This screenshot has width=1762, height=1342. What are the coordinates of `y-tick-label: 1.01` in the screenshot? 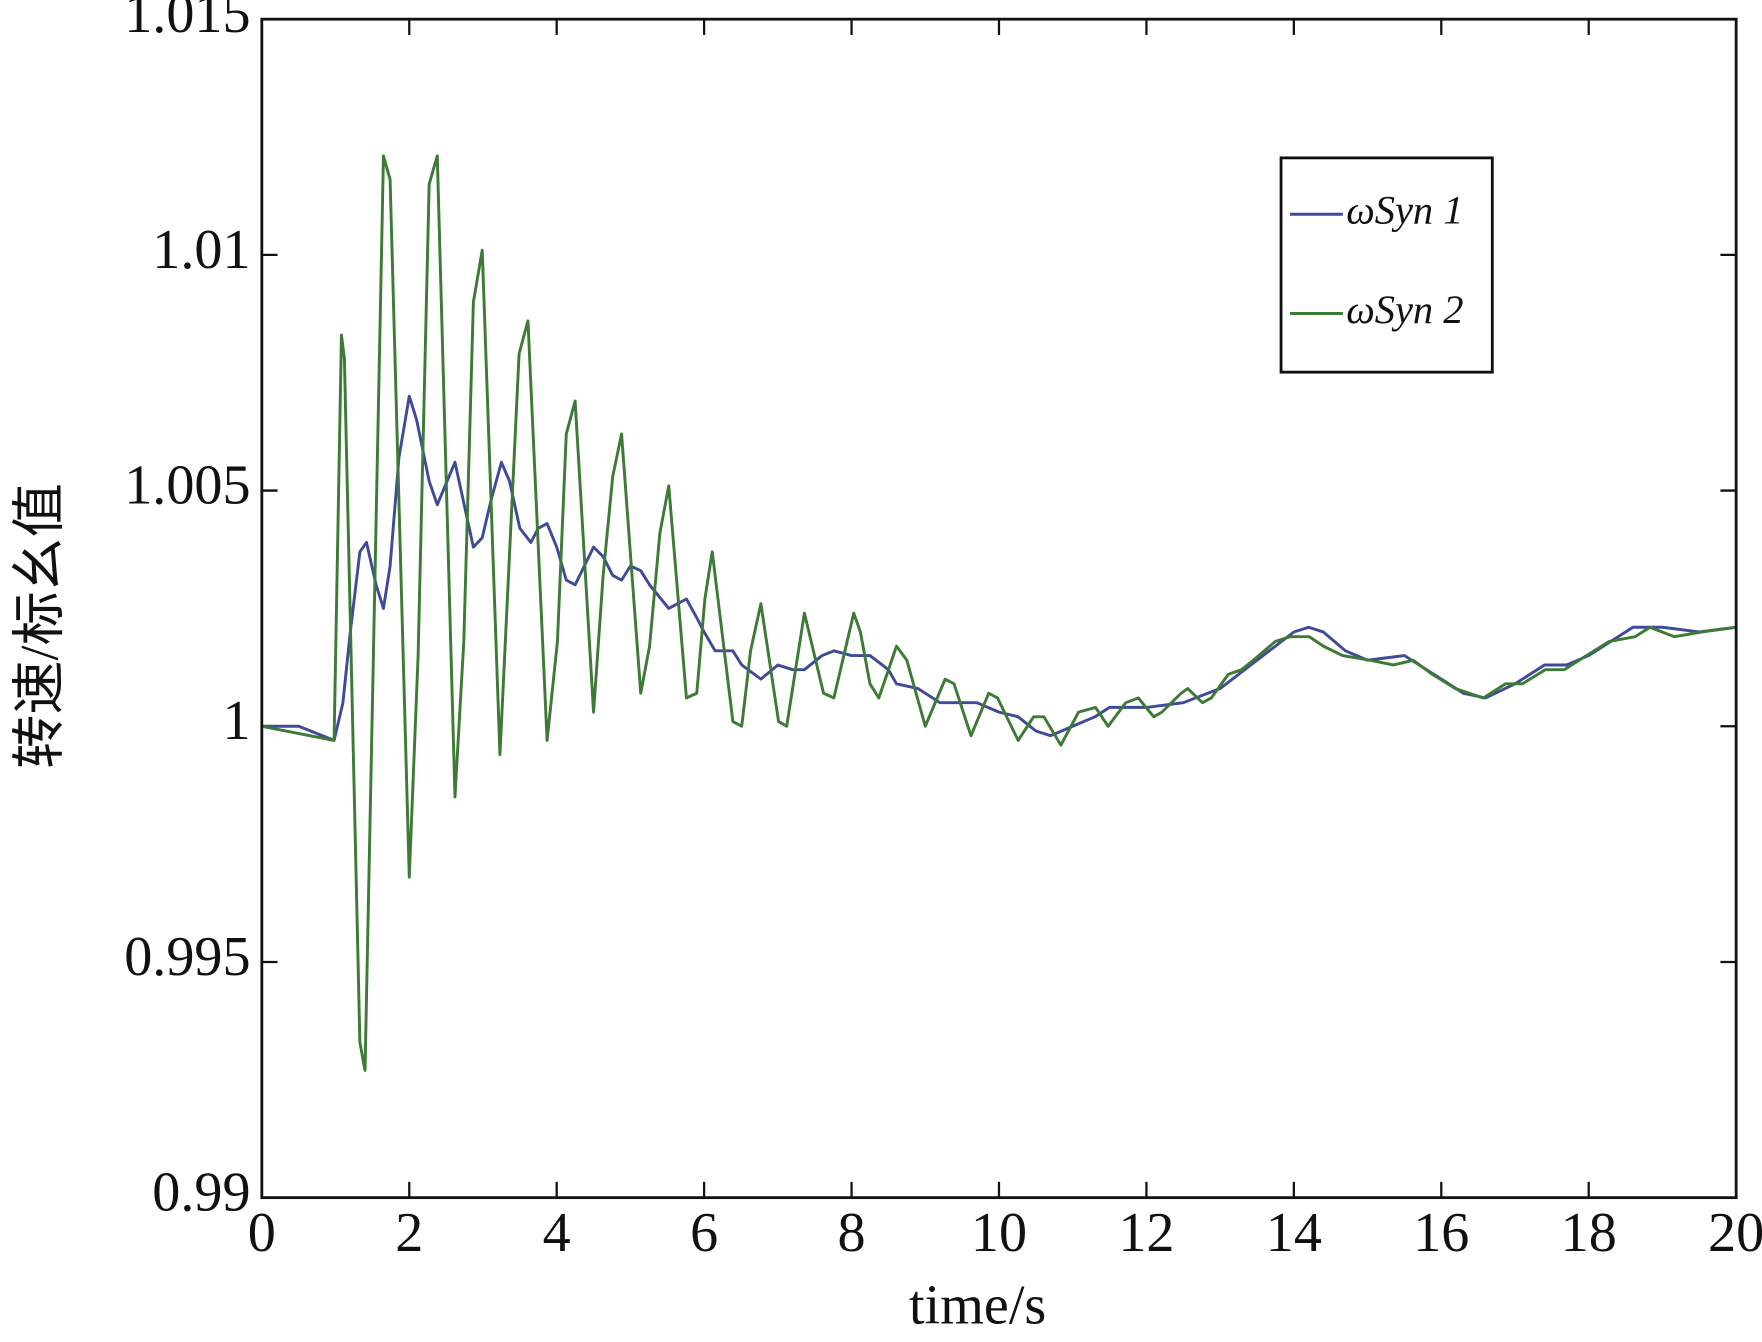 It's located at (201, 250).